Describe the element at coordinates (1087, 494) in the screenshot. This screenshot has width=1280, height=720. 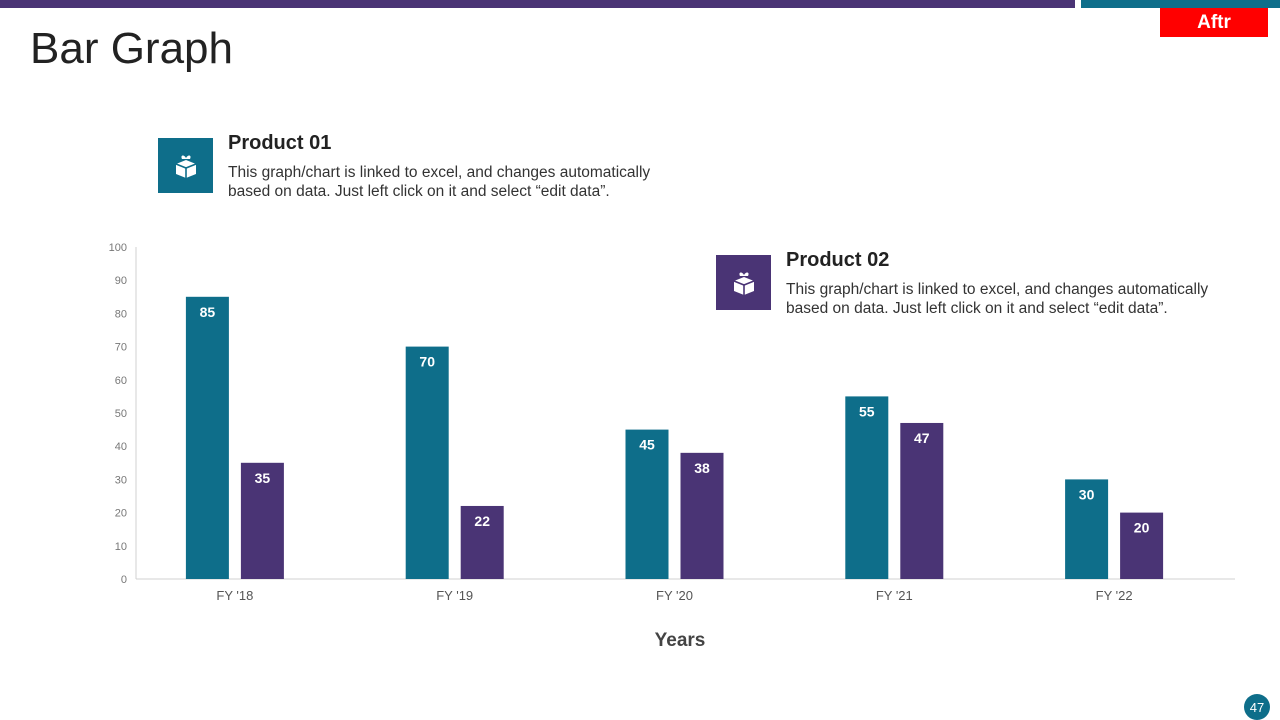
I see `bar-data-label: 30` at that location.